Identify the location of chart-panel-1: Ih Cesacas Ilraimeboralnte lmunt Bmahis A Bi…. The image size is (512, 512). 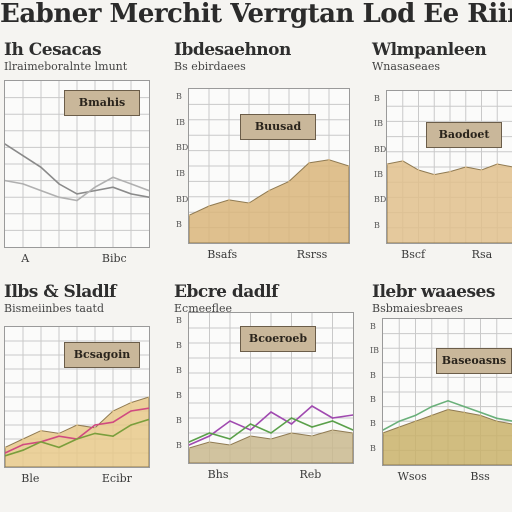
(76, 158).